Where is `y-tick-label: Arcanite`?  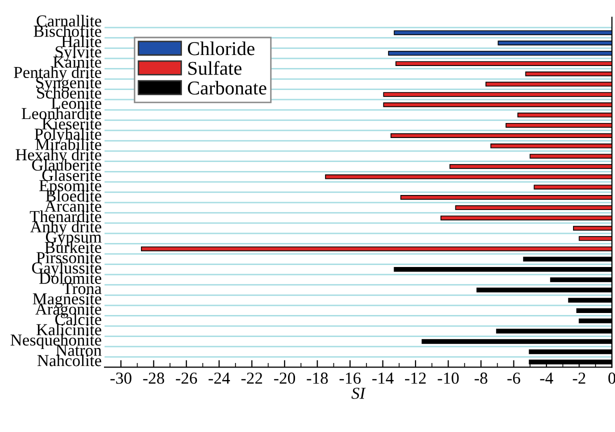
y-tick-label: Arcanite is located at coordinates (73, 206).